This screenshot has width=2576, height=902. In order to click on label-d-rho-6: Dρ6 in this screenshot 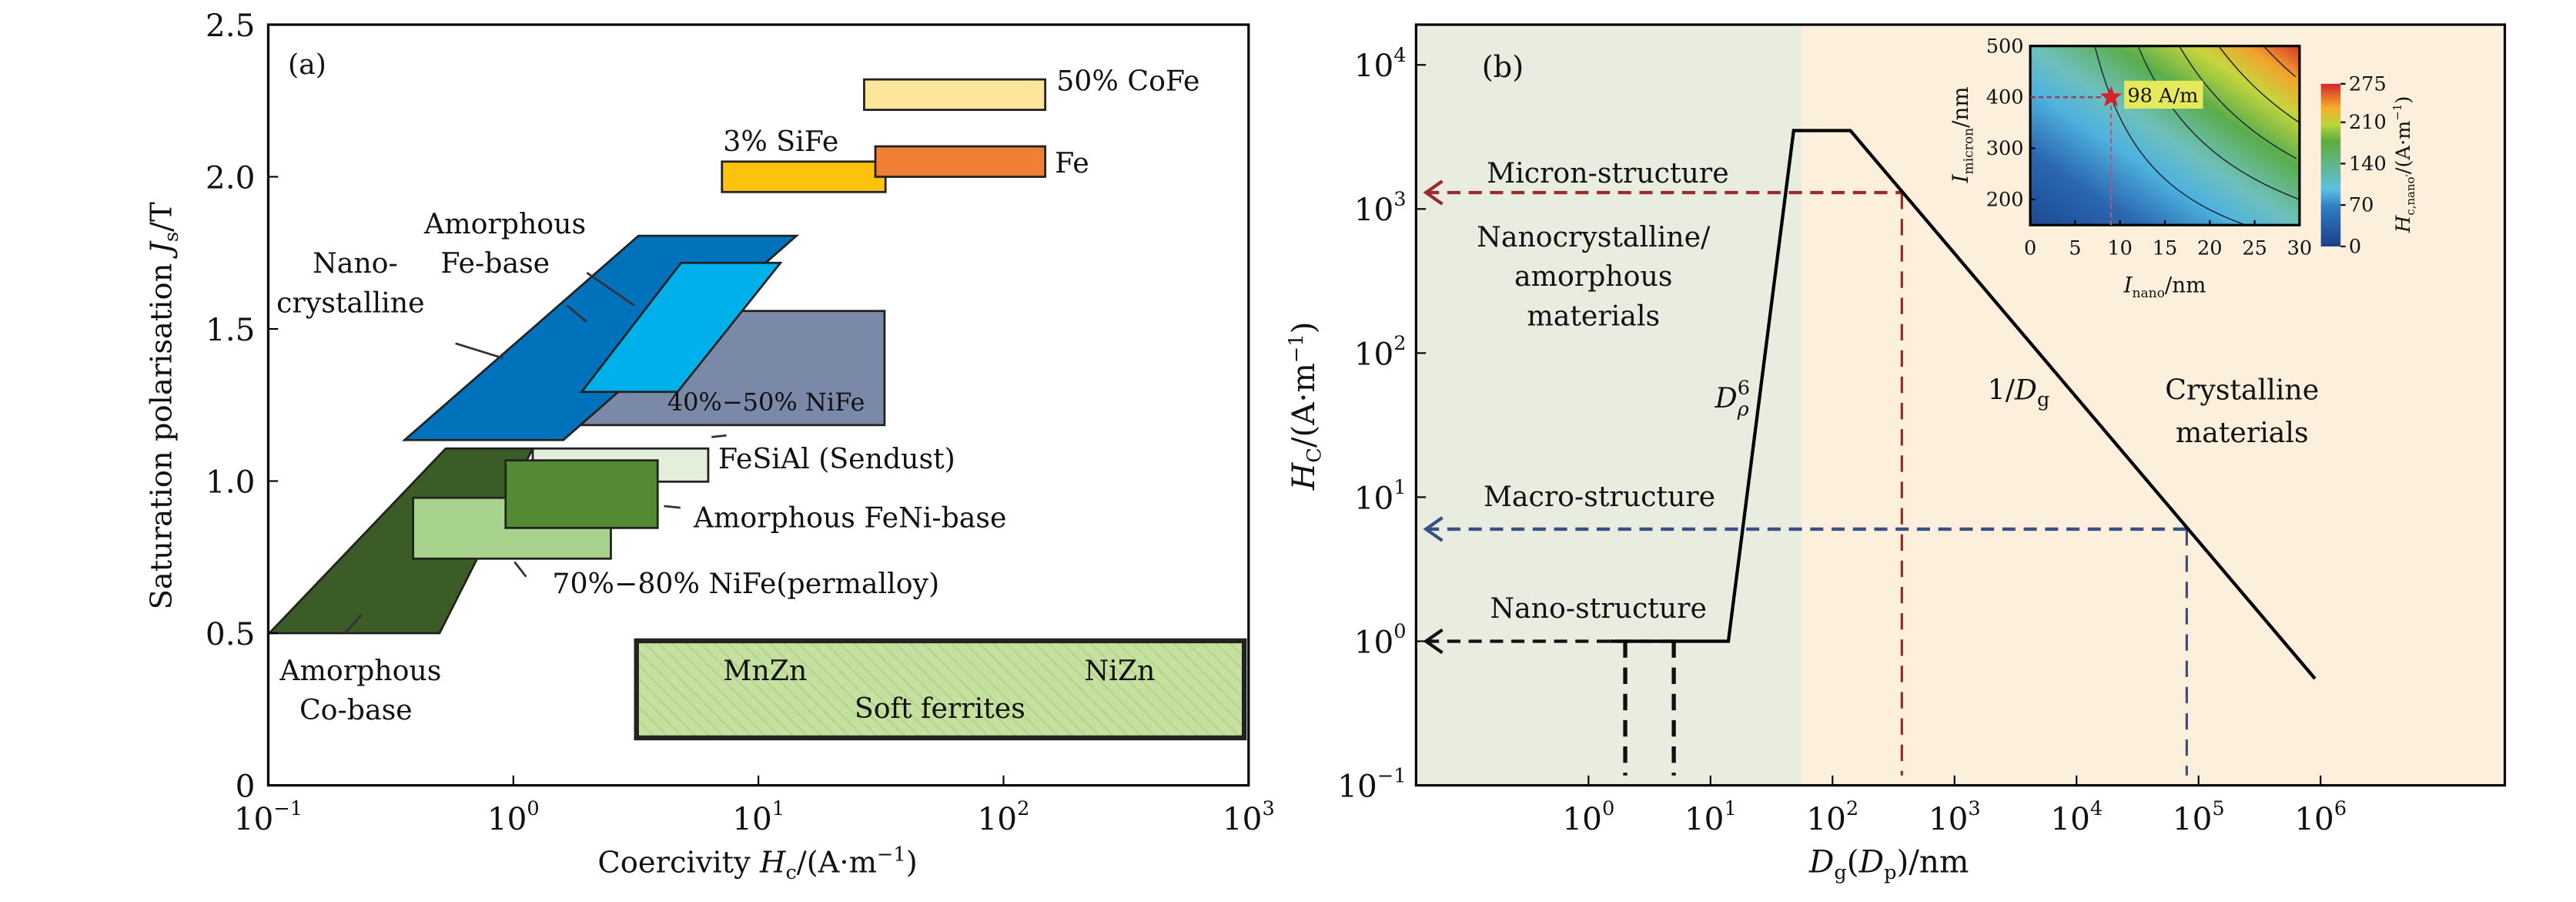, I will do `click(1732, 399)`.